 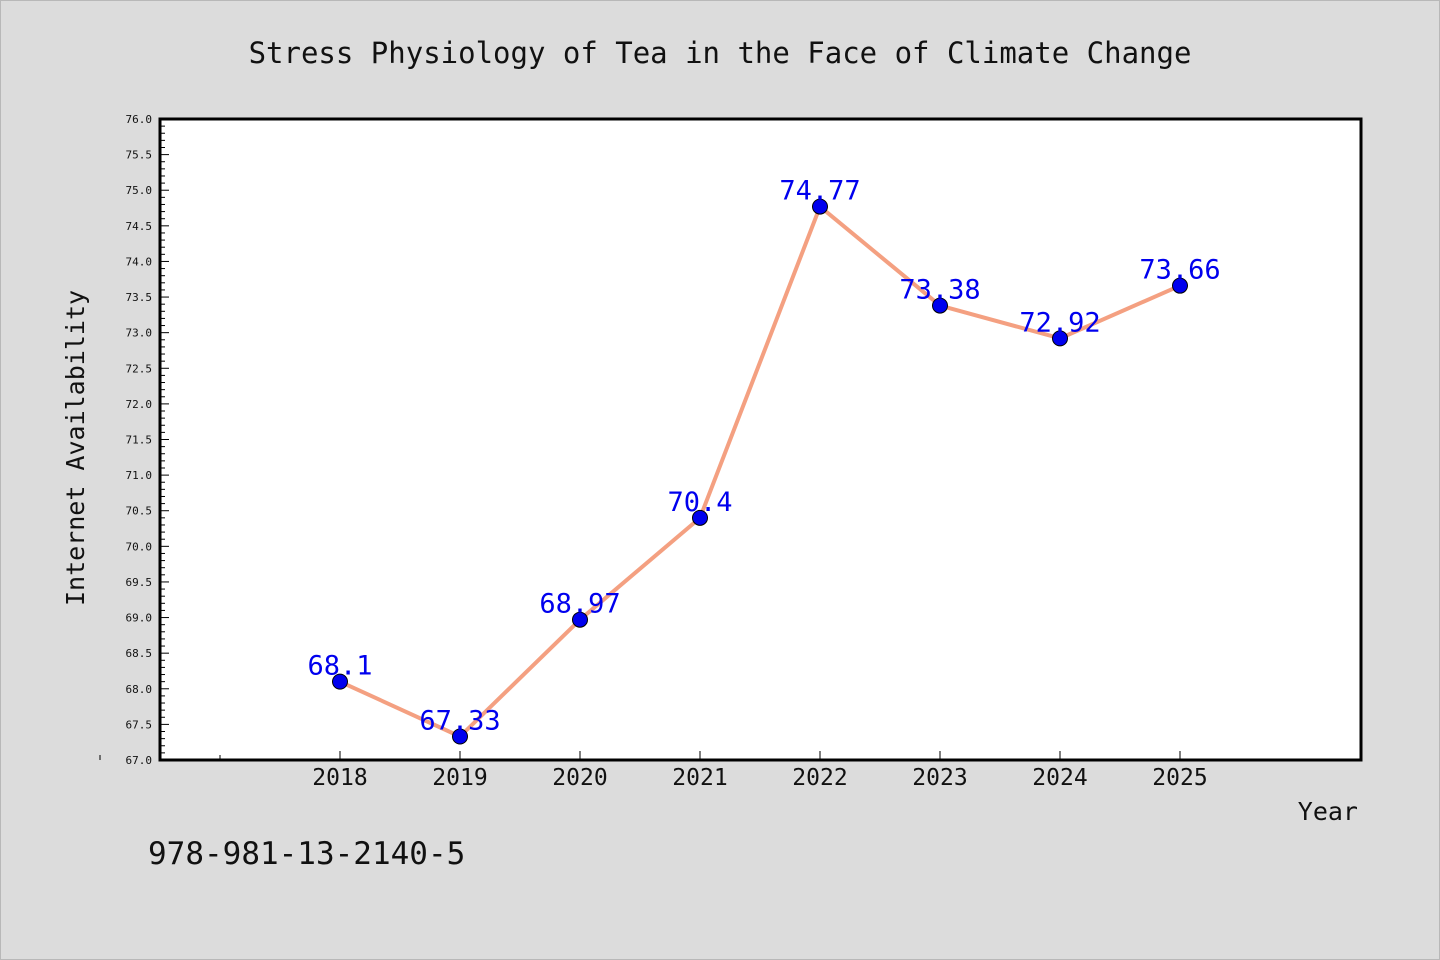 I want to click on y-tick-label: 67.0, so click(x=139, y=760).